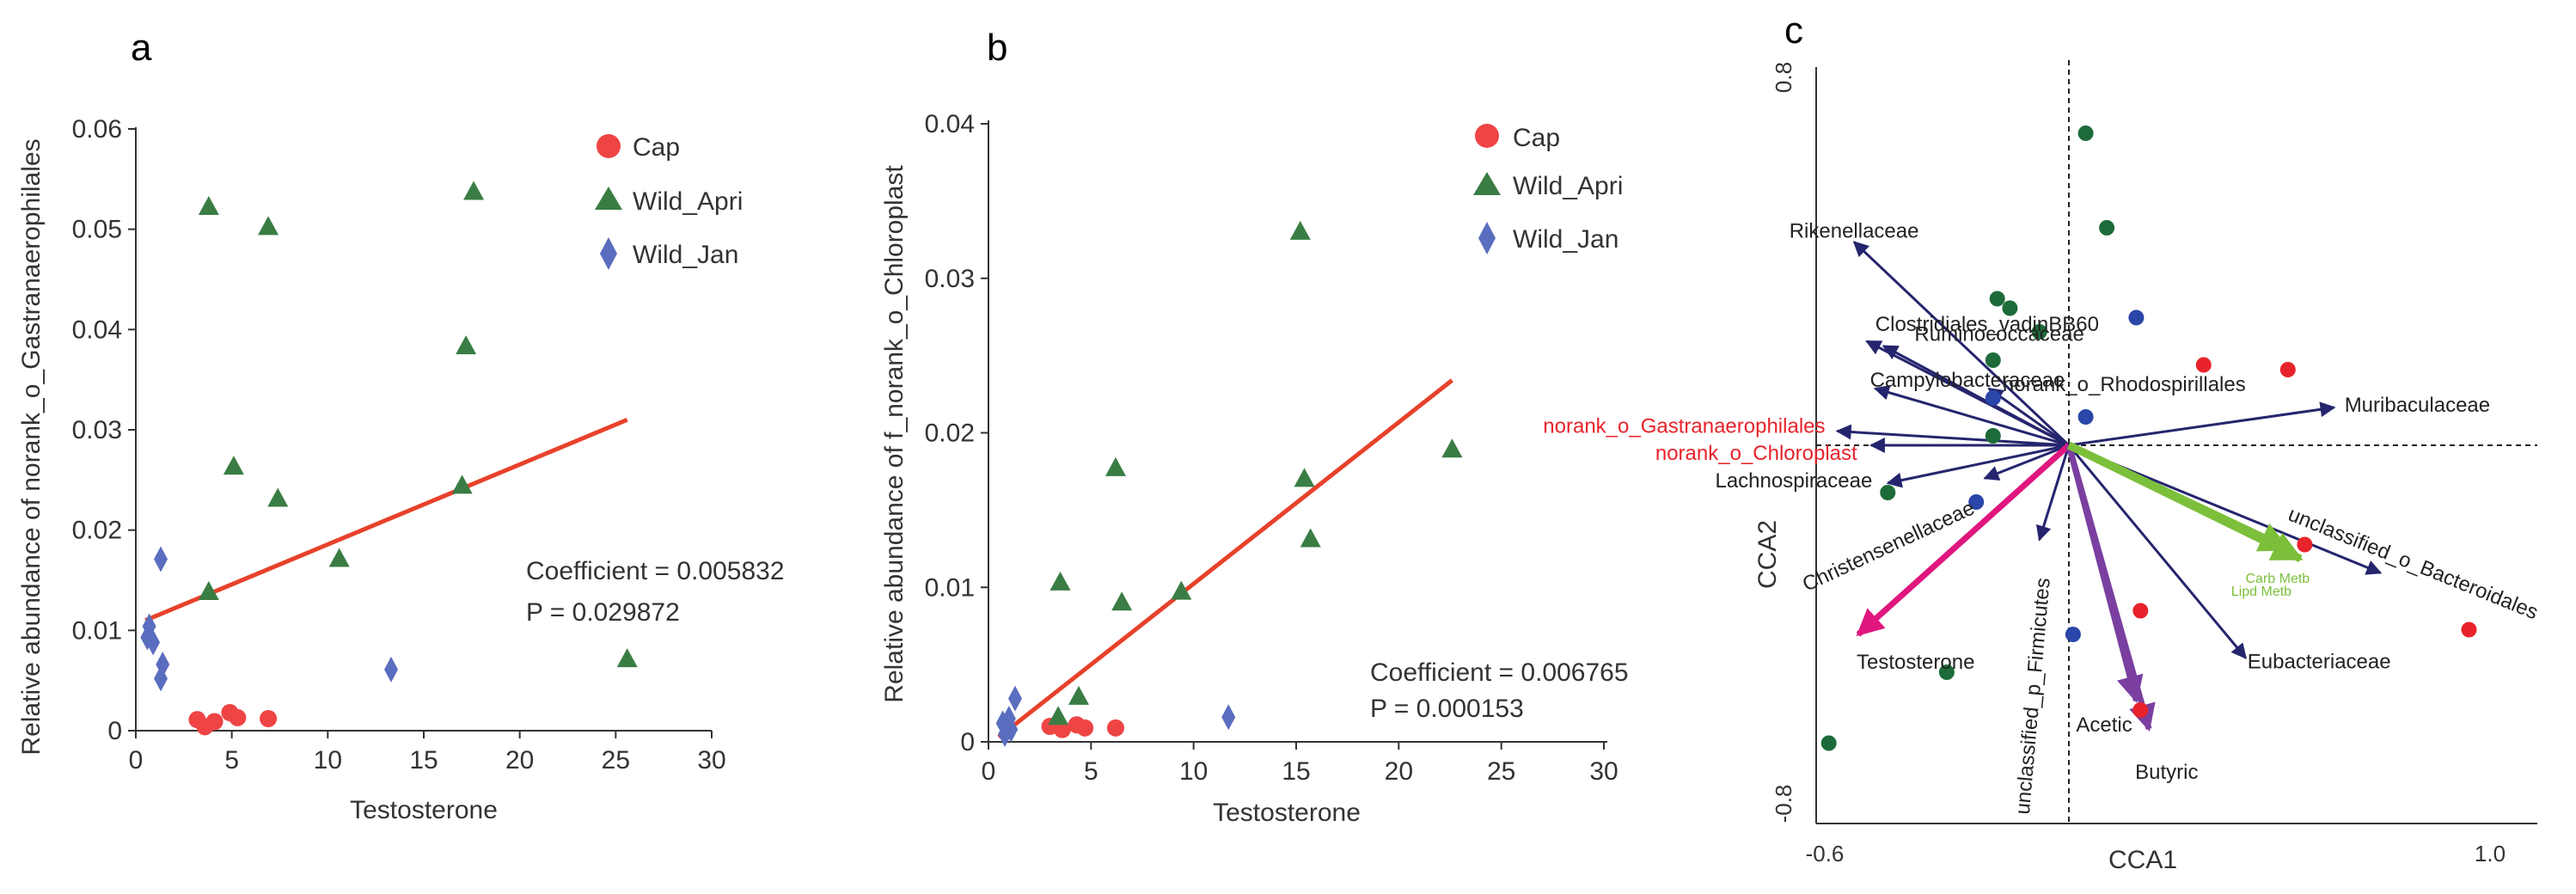 This screenshot has width=2576, height=894. Describe the element at coordinates (2142, 860) in the screenshot. I see `panel-c-x-label: CCA1` at that location.